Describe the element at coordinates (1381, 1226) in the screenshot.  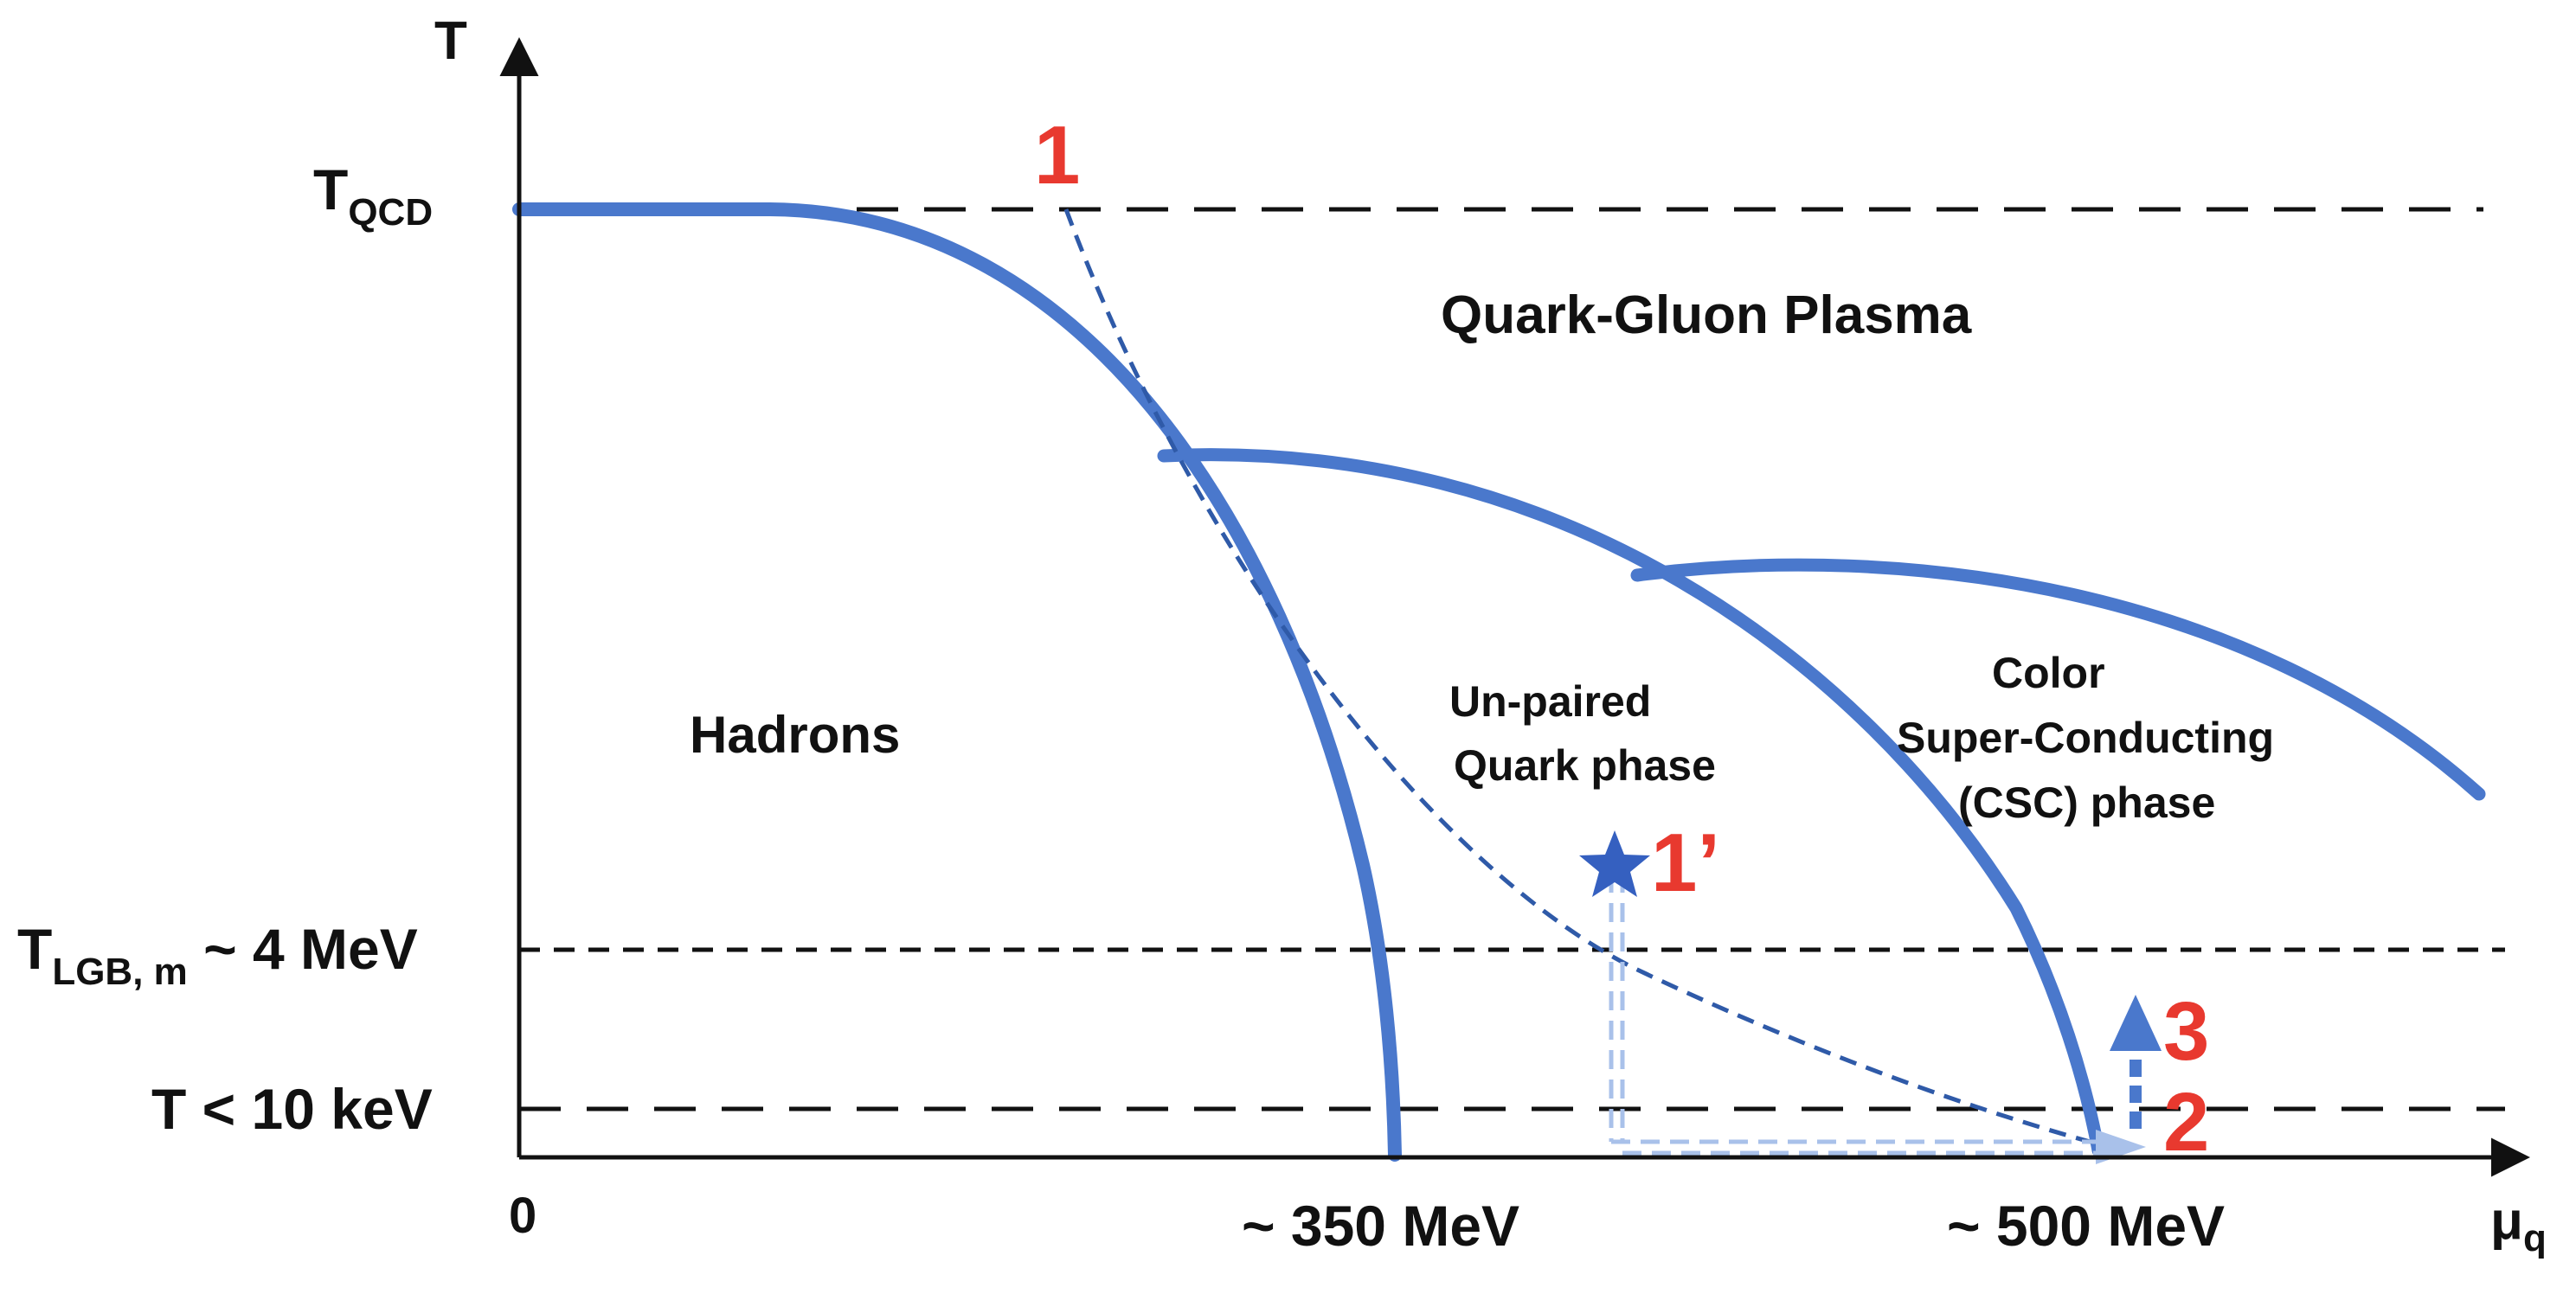
I see `tick-350mev: ~ 350 MeV` at that location.